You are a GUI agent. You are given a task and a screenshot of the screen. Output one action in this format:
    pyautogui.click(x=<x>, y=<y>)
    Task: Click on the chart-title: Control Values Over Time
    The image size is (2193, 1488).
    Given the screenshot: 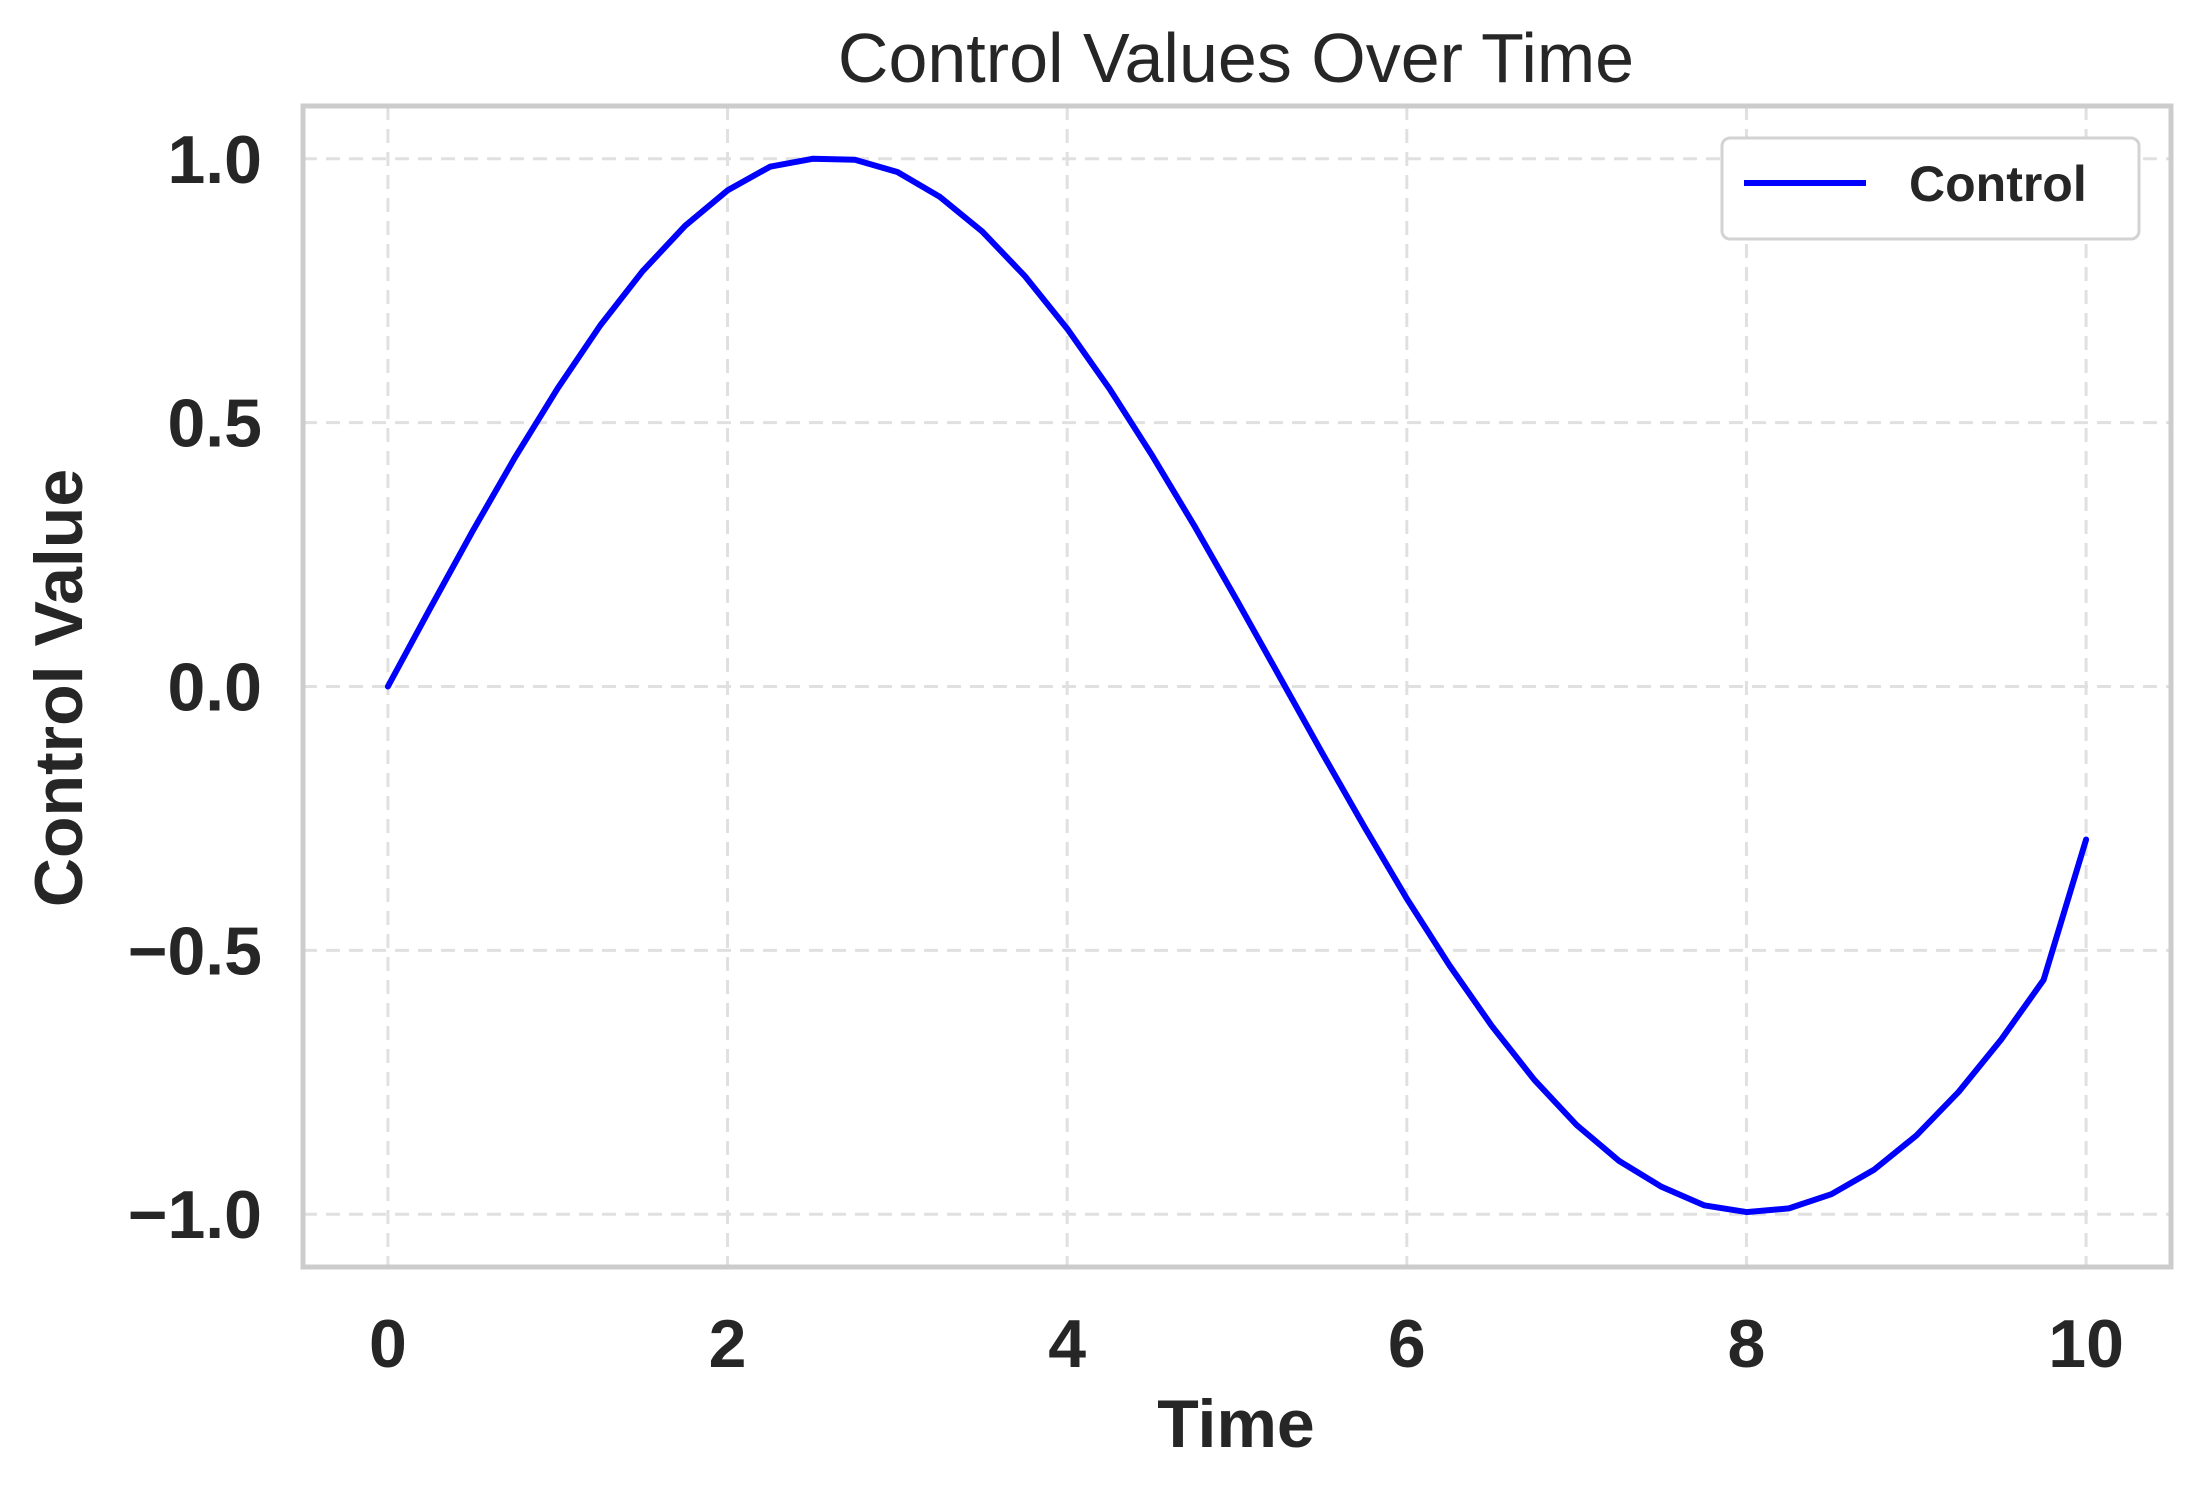 What is the action you would take?
    pyautogui.click(x=1236, y=58)
    